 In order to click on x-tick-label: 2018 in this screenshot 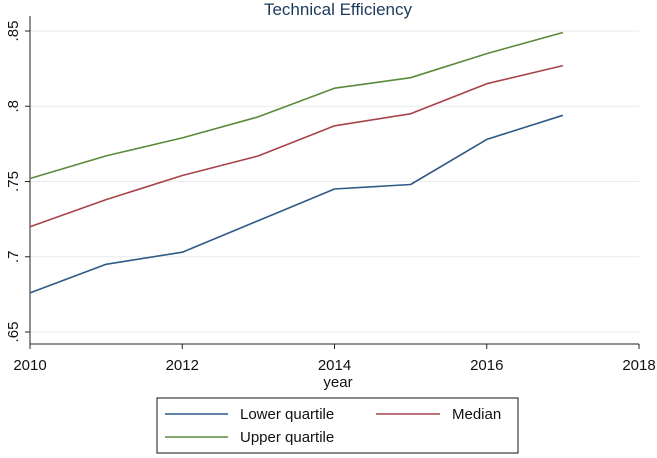, I will do `click(638, 365)`.